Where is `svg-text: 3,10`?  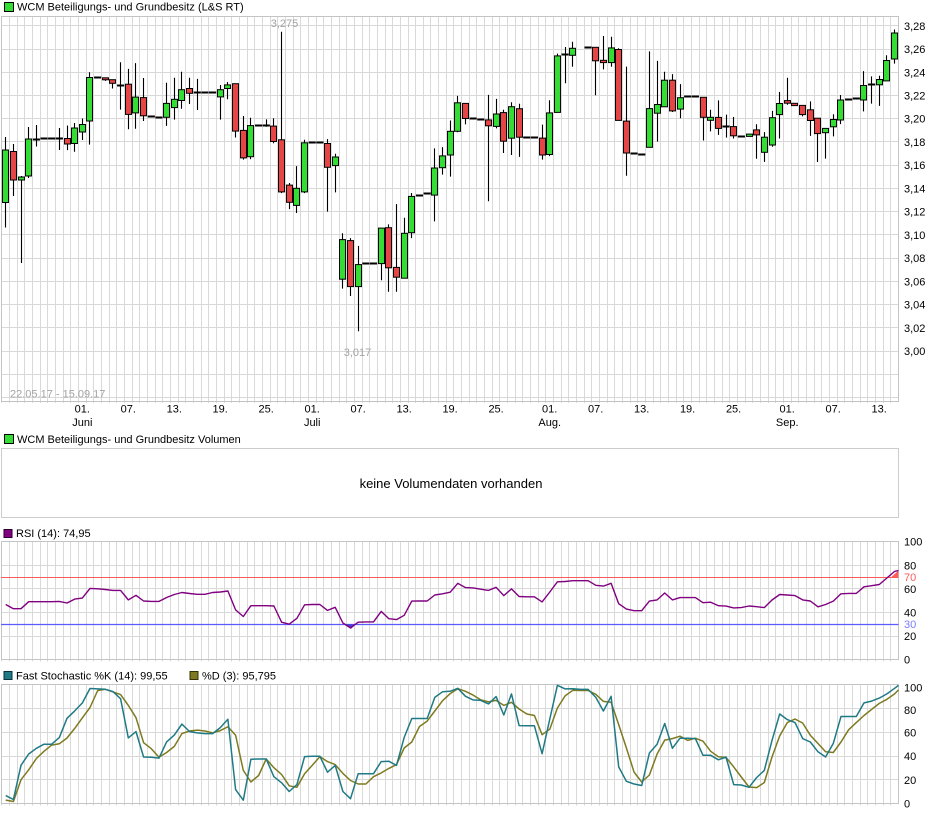 svg-text: 3,10 is located at coordinates (914, 236).